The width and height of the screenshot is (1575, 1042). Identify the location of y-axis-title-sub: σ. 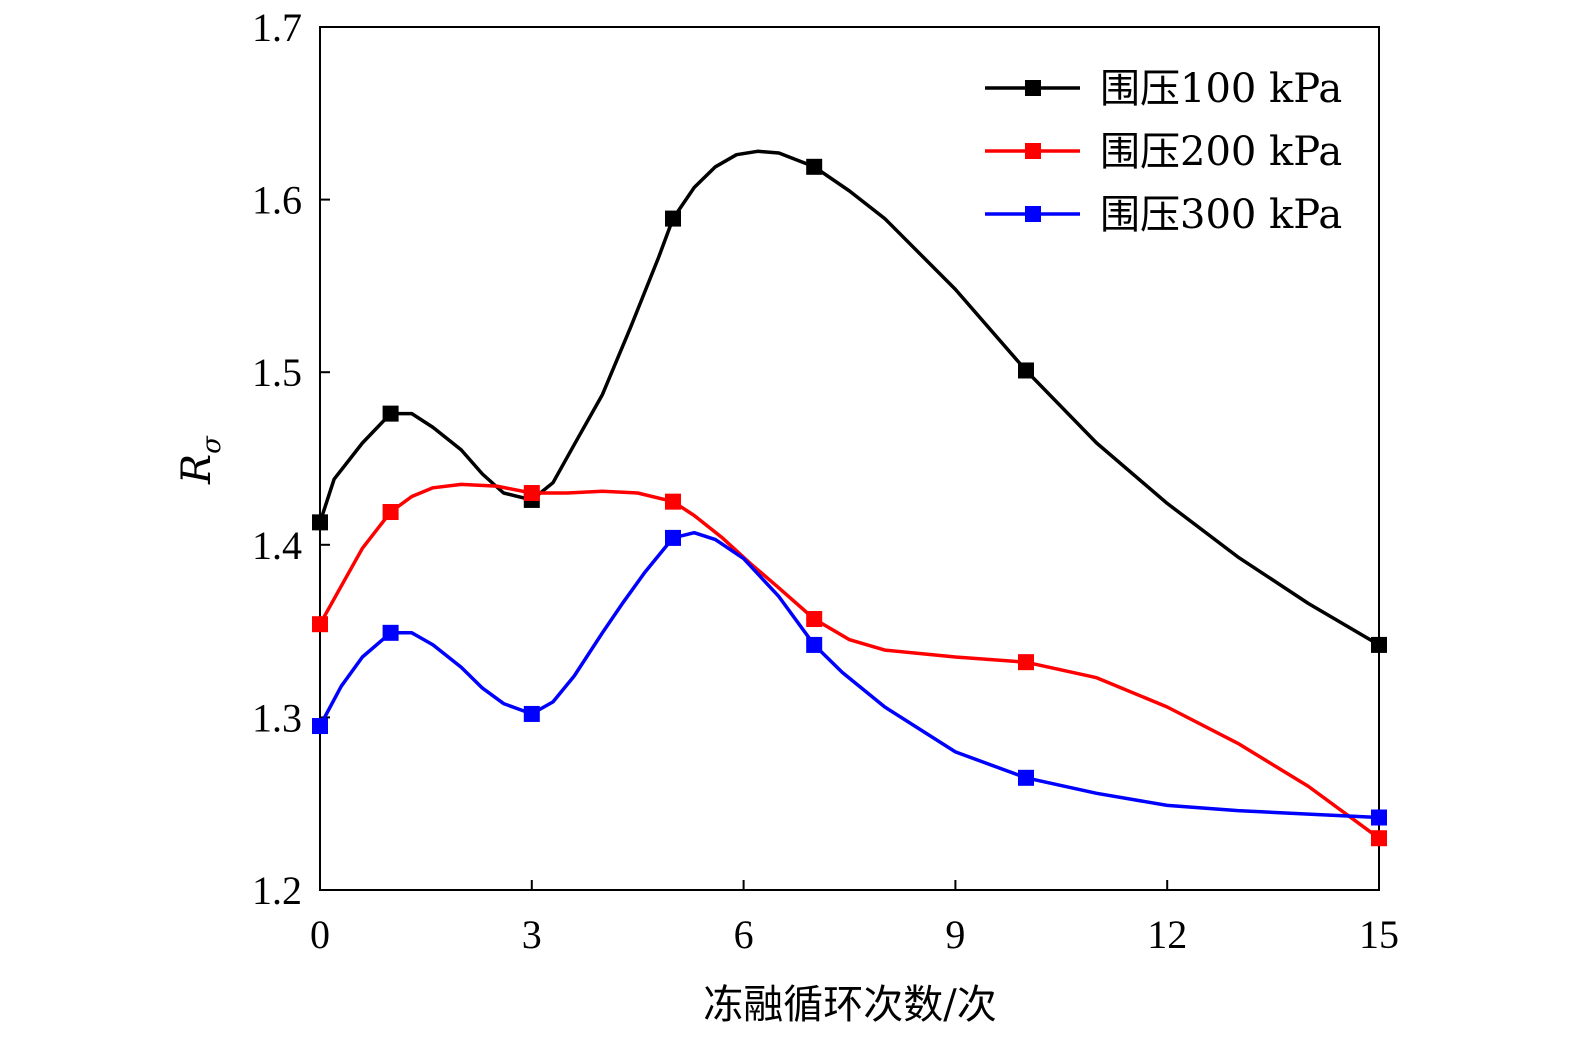
(212, 444).